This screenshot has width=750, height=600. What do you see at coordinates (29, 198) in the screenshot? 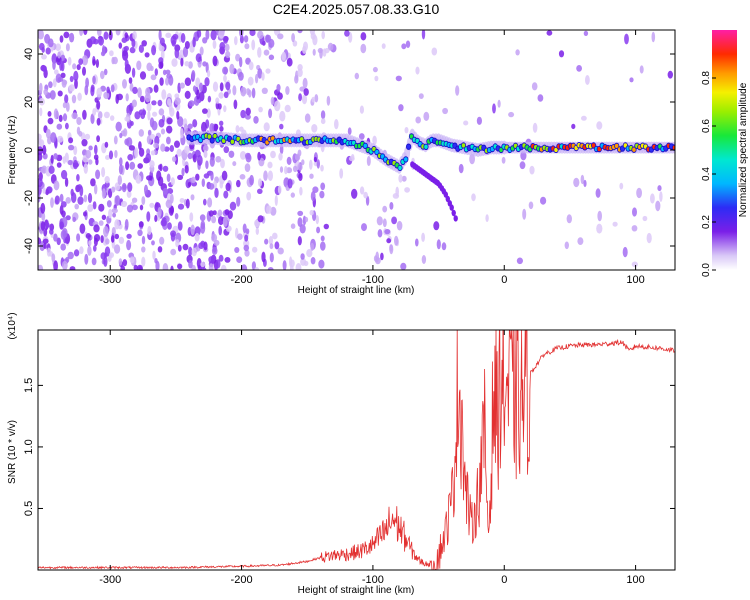
I see `spectrogram-y-tick-label: -20` at bounding box center [29, 198].